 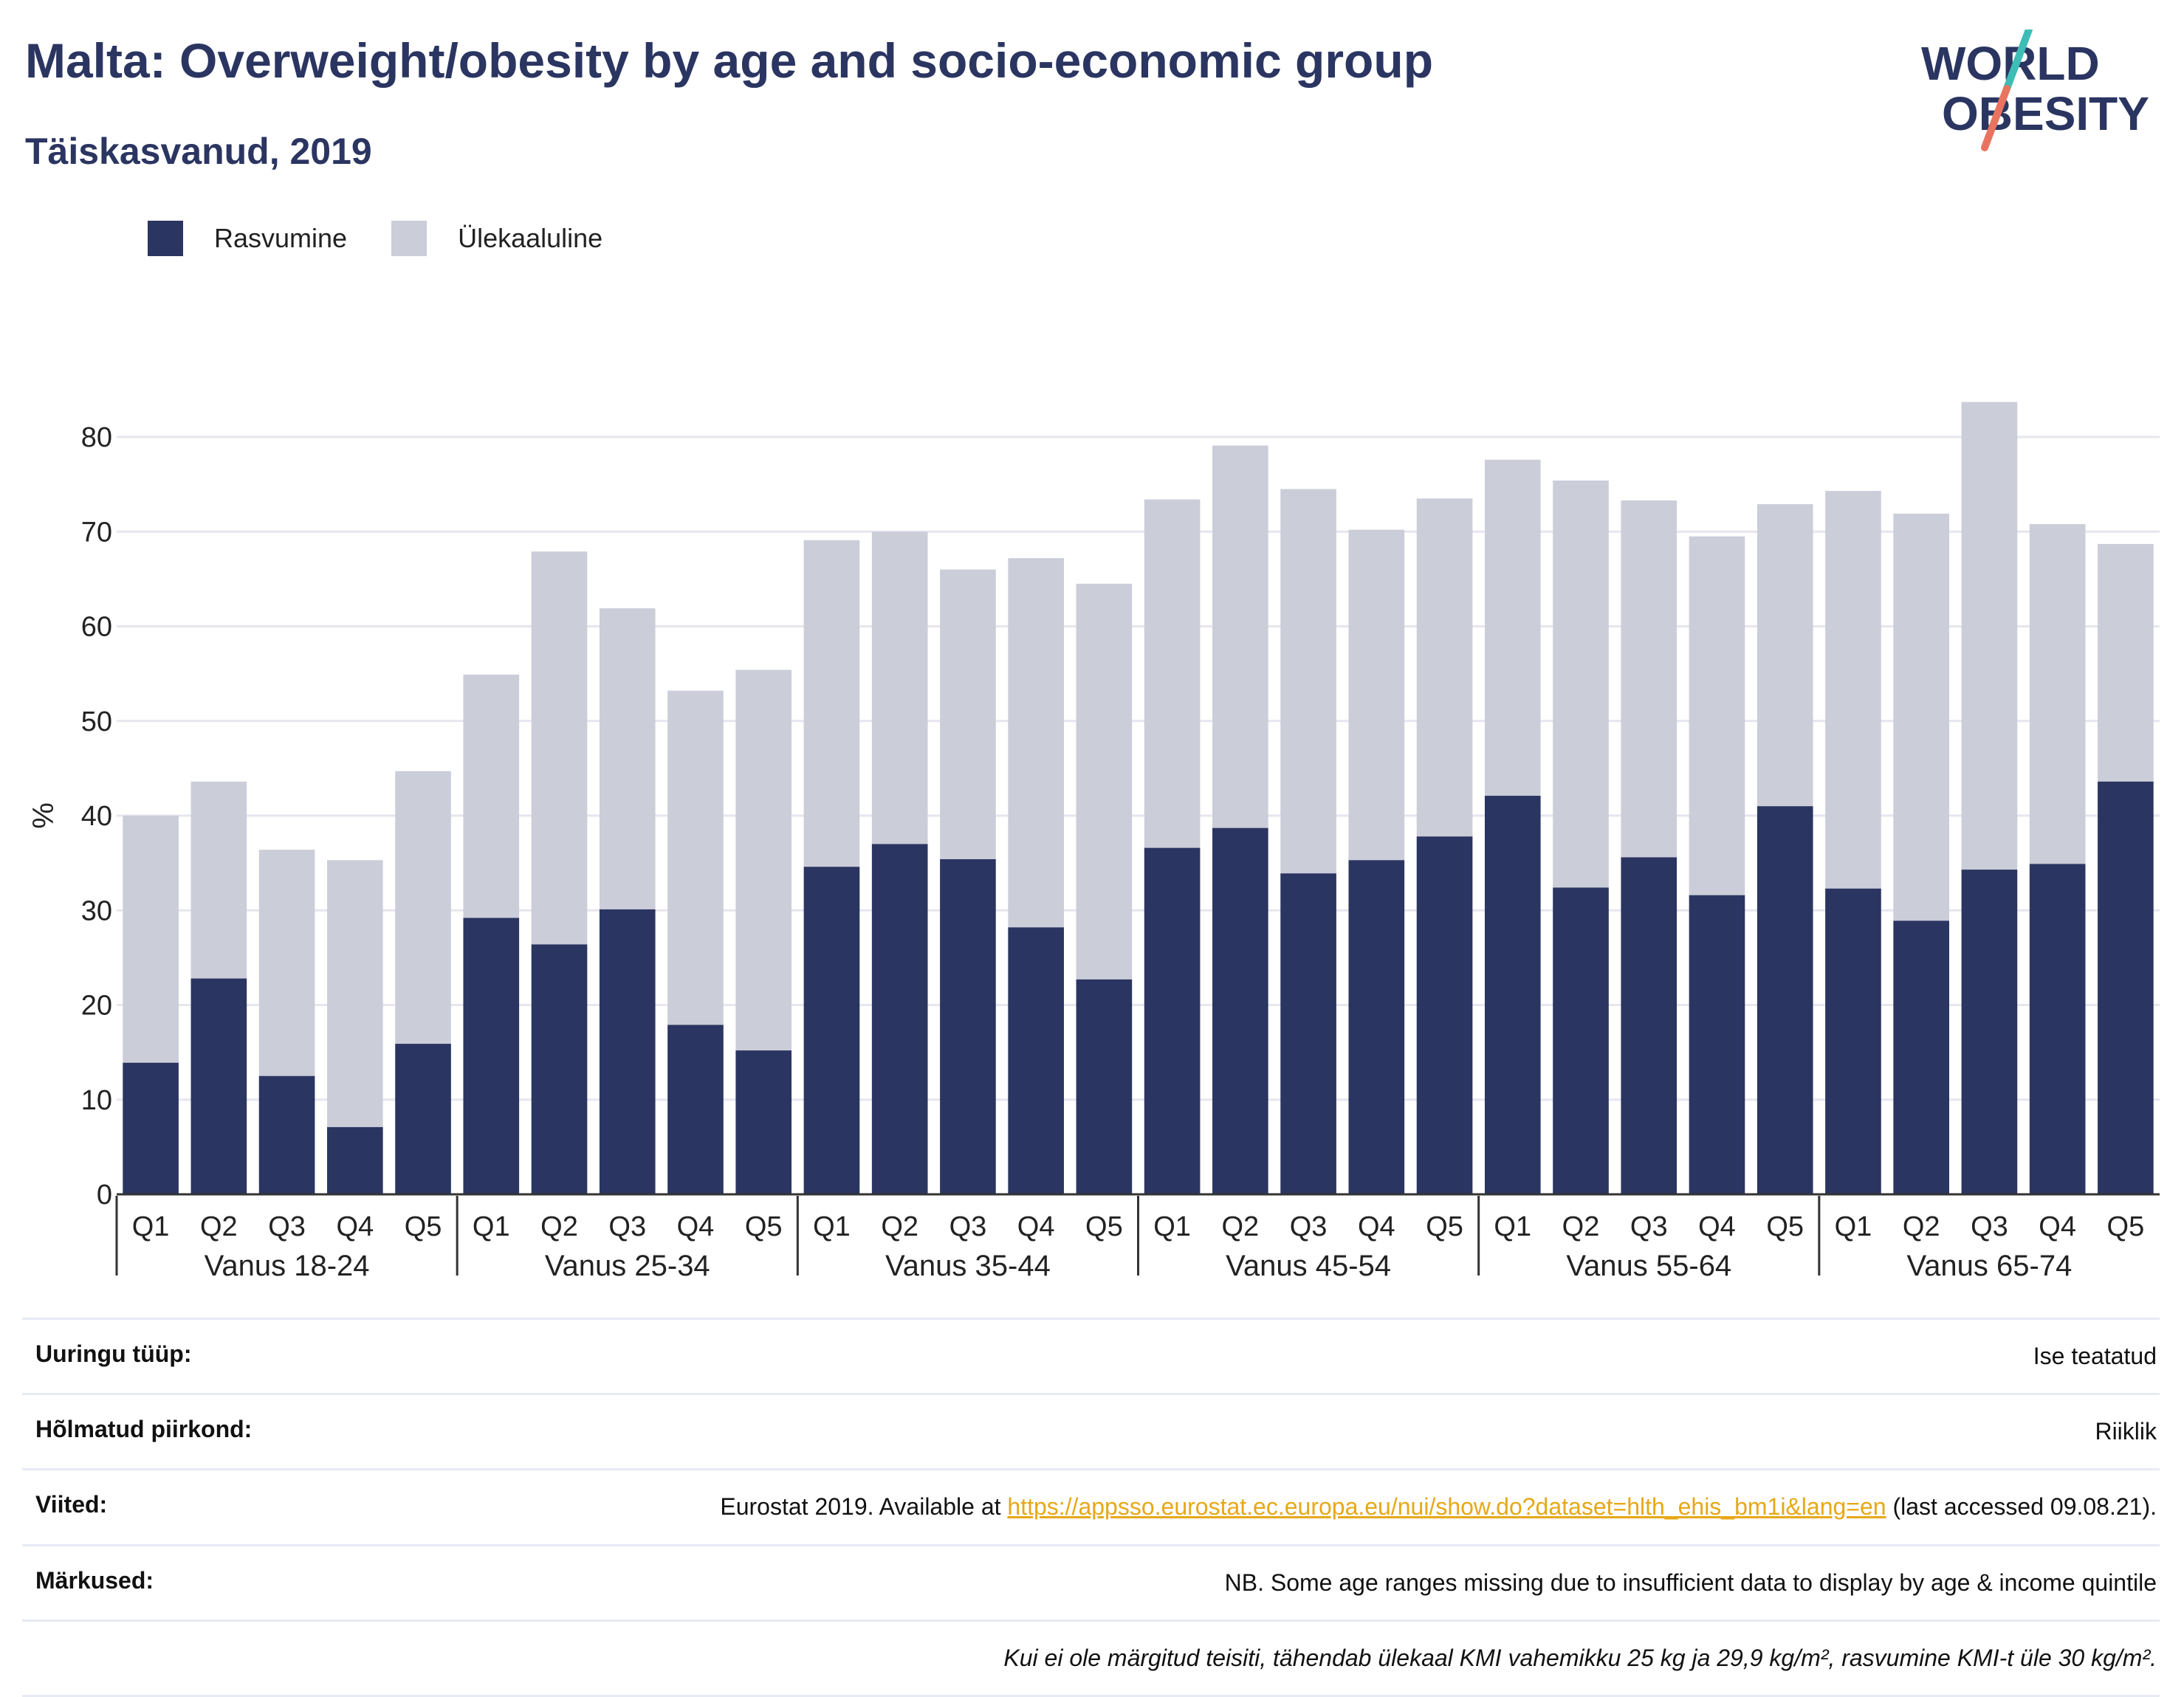 What do you see at coordinates (286, 963) in the screenshot?
I see `bar-overweight-g1-q3` at bounding box center [286, 963].